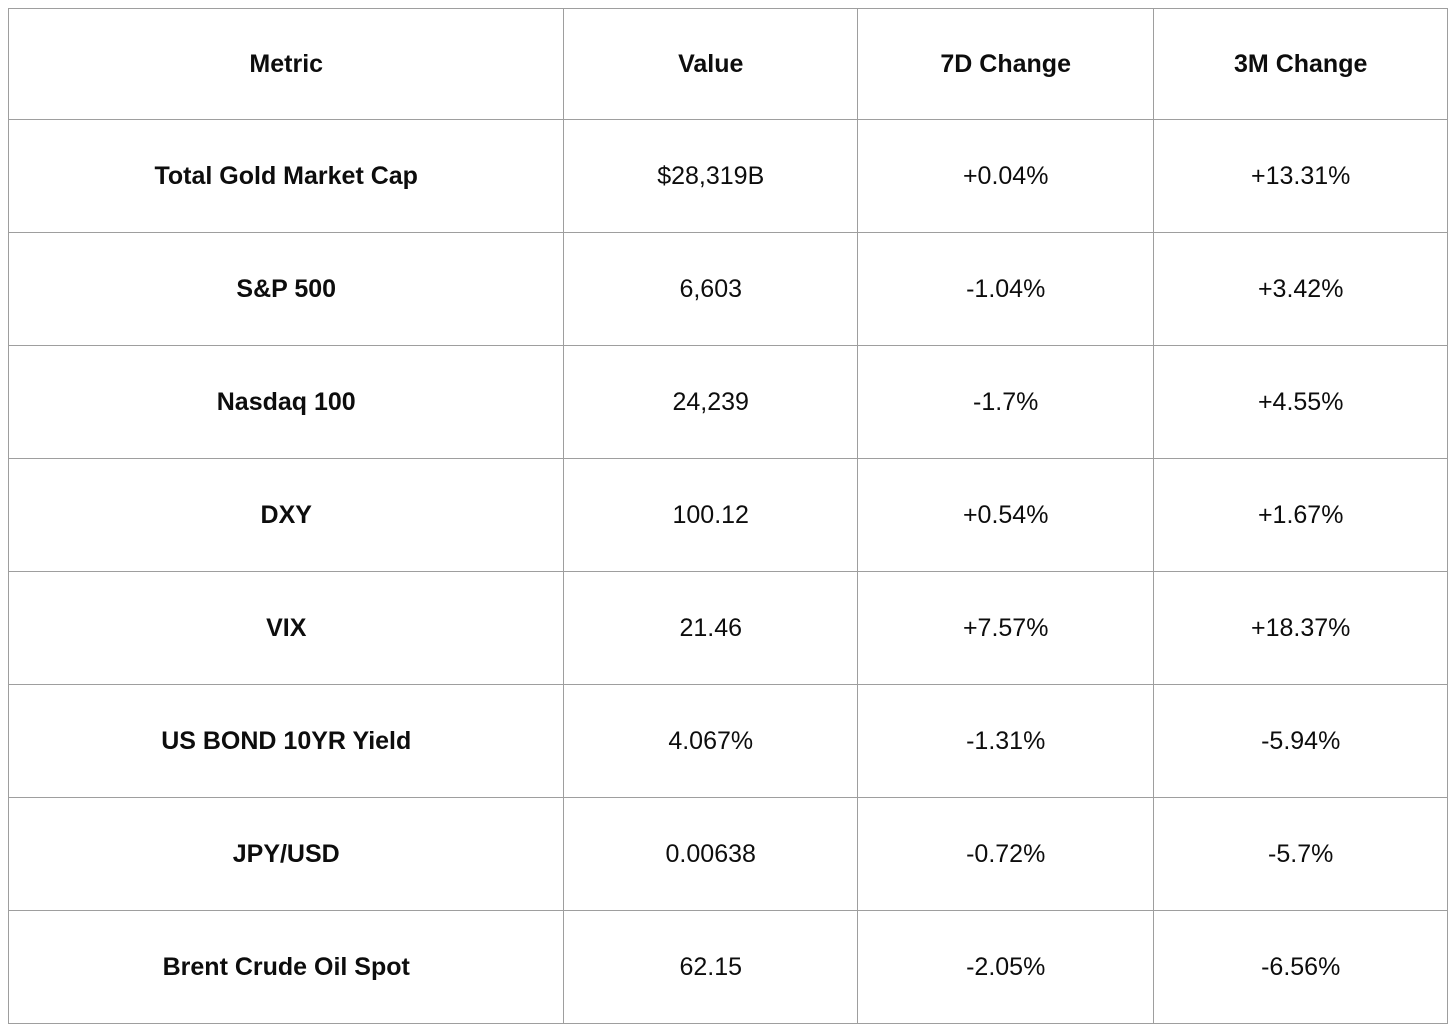 The height and width of the screenshot is (1024, 1456). What do you see at coordinates (286, 515) in the screenshot?
I see `metric-name: DXY` at bounding box center [286, 515].